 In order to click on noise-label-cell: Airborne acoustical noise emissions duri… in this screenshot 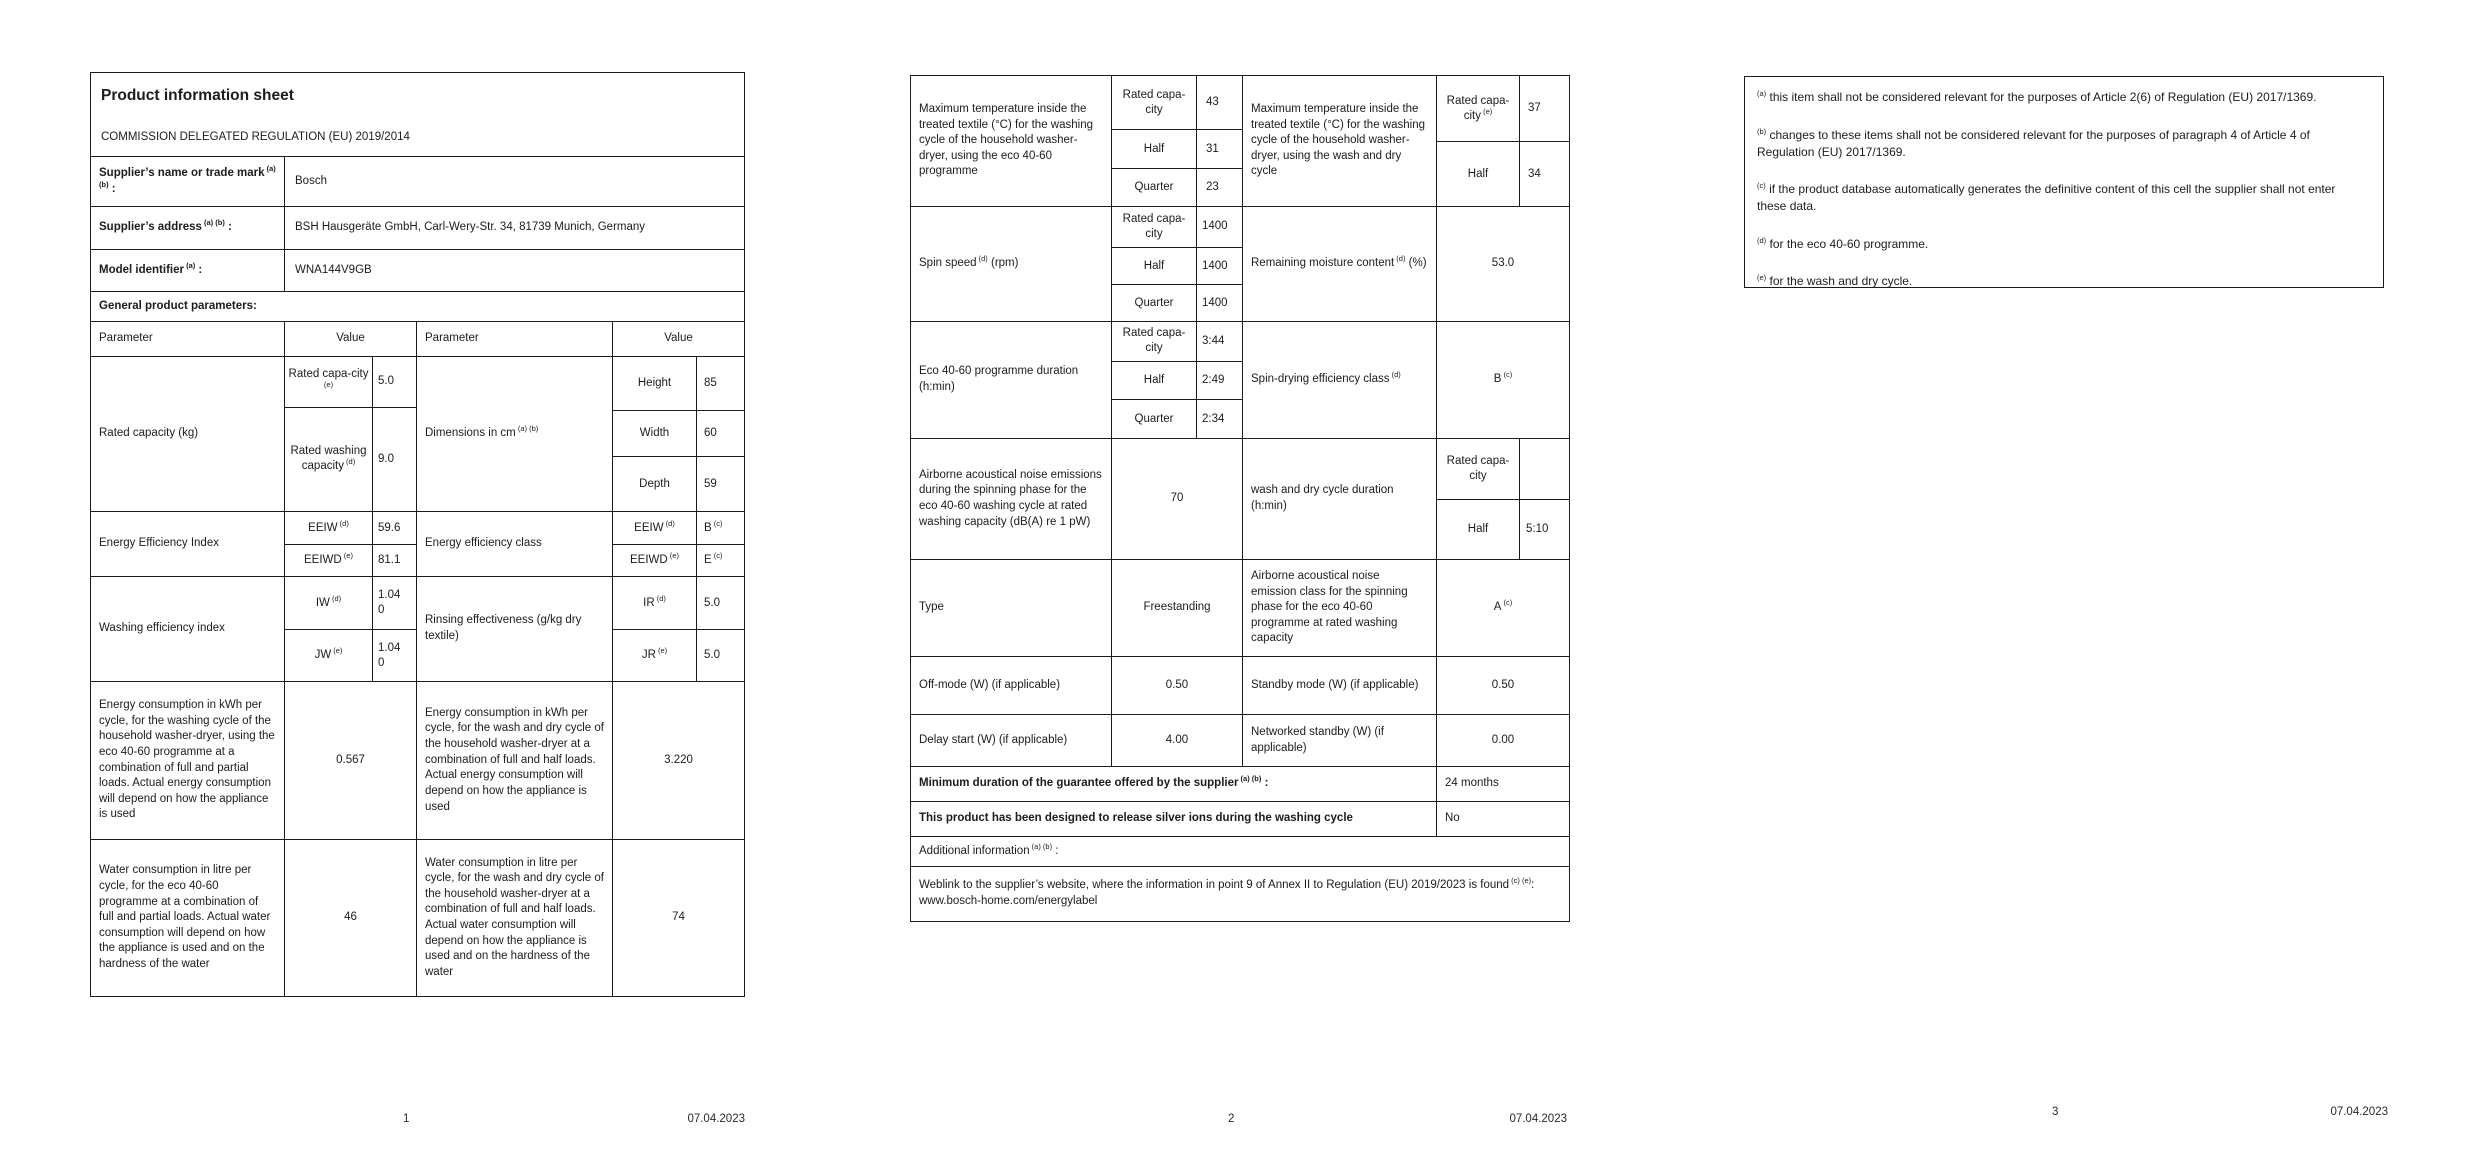, I will do `click(1011, 499)`.